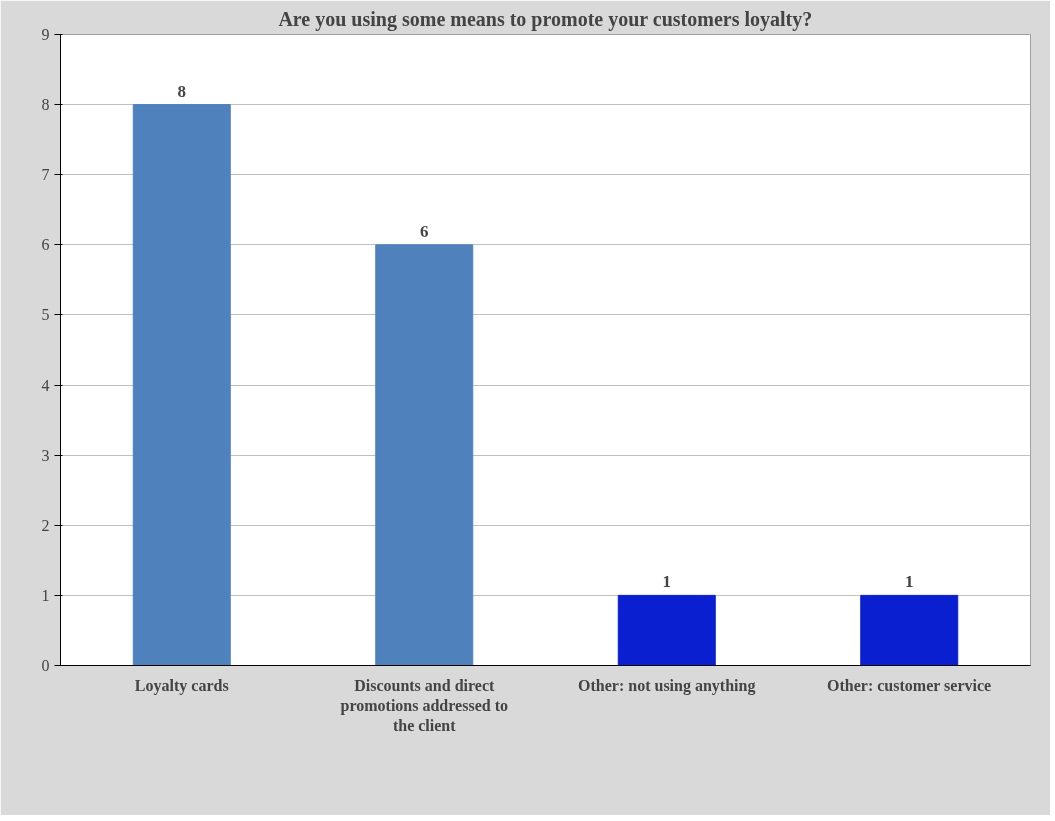 The width and height of the screenshot is (1055, 821). Describe the element at coordinates (424, 231) in the screenshot. I see `data-label: 6` at that location.